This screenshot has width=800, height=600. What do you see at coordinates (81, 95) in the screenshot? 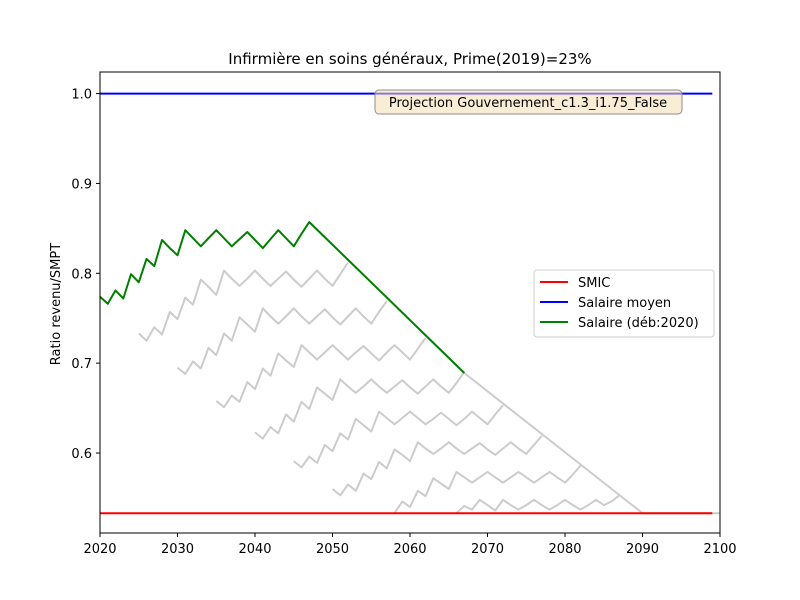
I see `y-tick-label: 1.0` at bounding box center [81, 95].